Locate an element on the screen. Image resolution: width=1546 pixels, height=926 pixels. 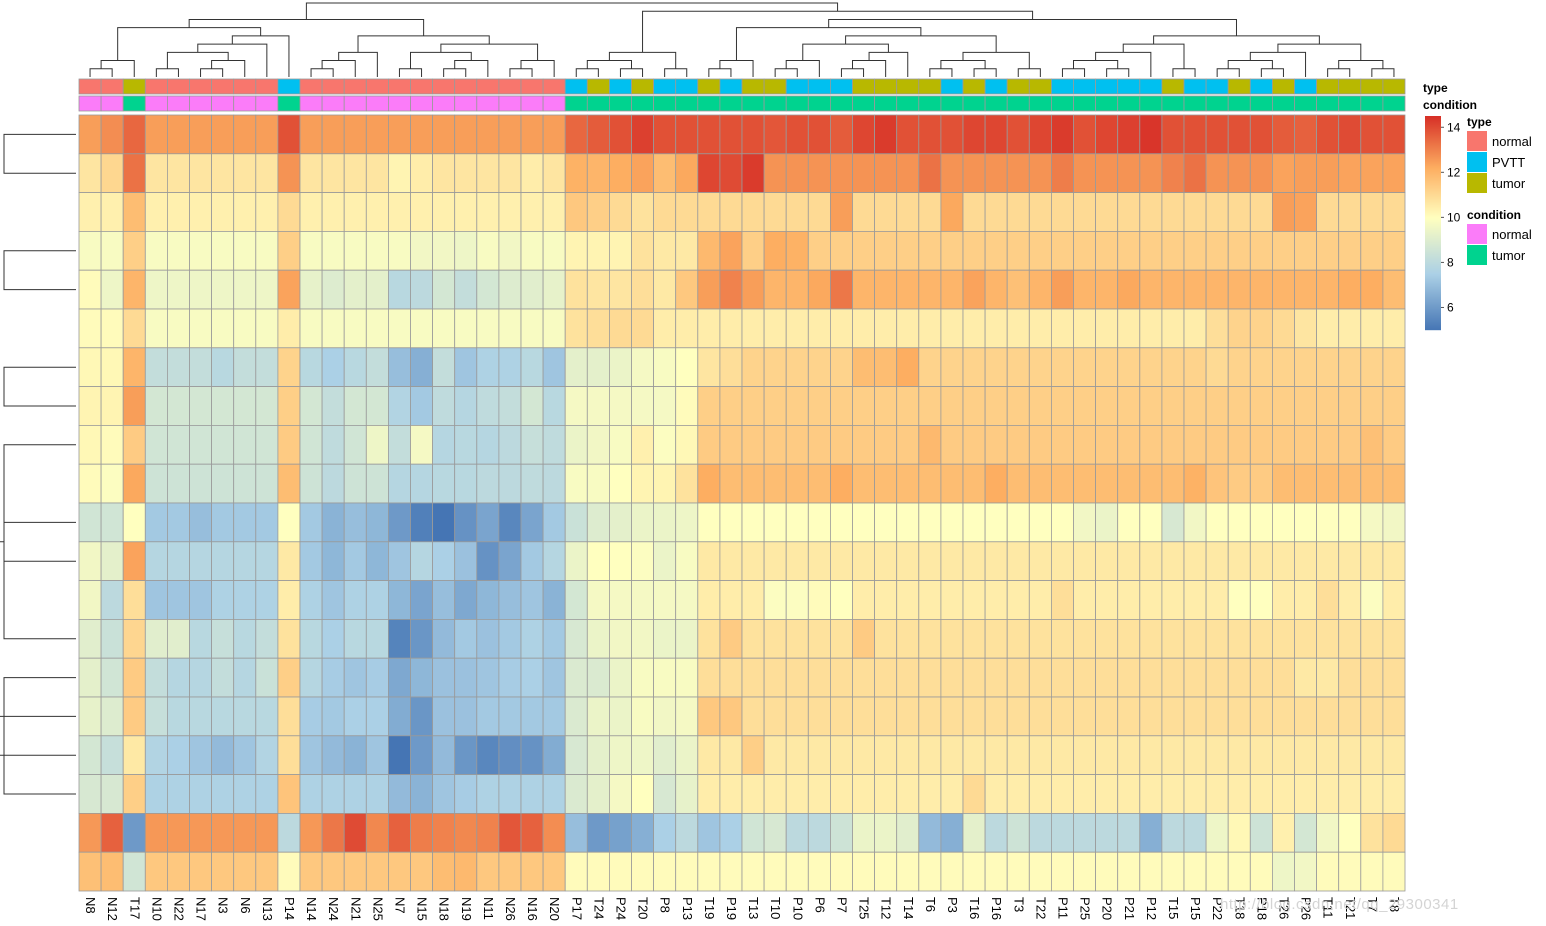
column-label: N12 is located at coordinates (112, 909).